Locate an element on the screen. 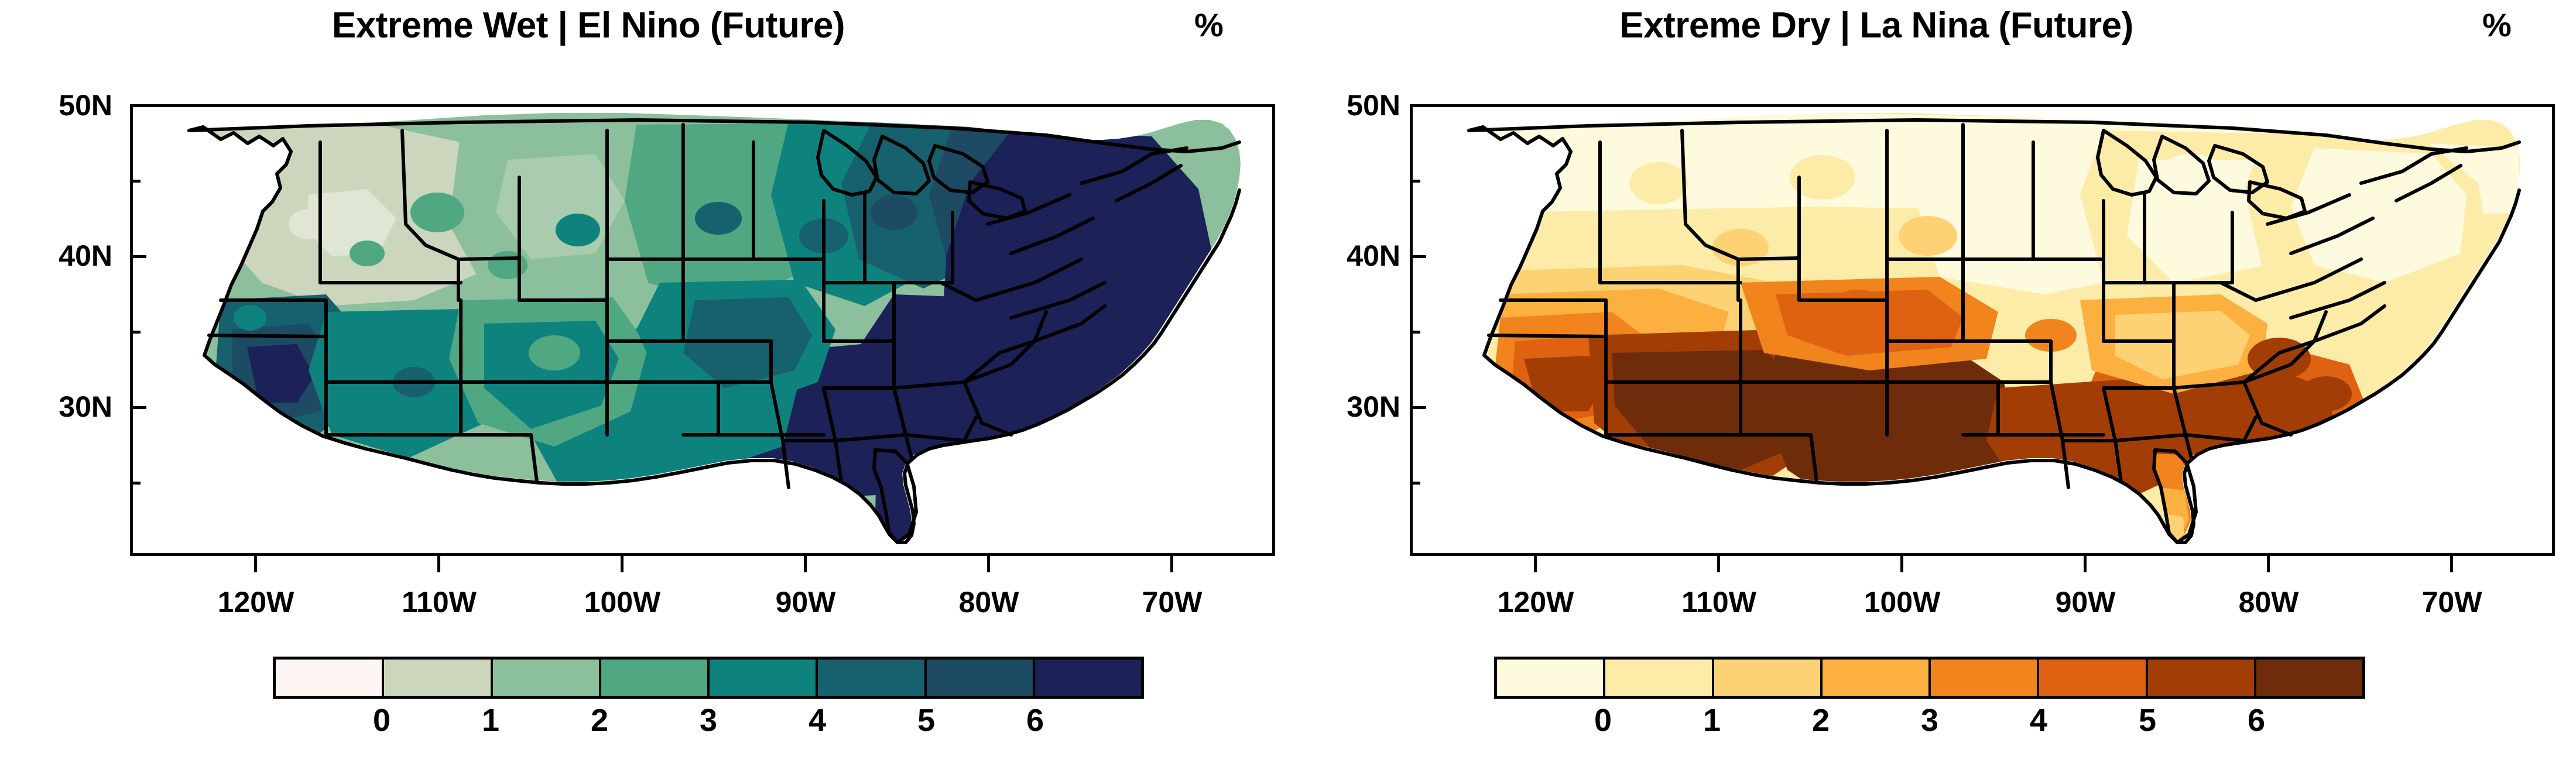 The image size is (2576, 759). panel-title-extreme-dry: Extreme Dry | La Nina (Future) is located at coordinates (1876, 25).